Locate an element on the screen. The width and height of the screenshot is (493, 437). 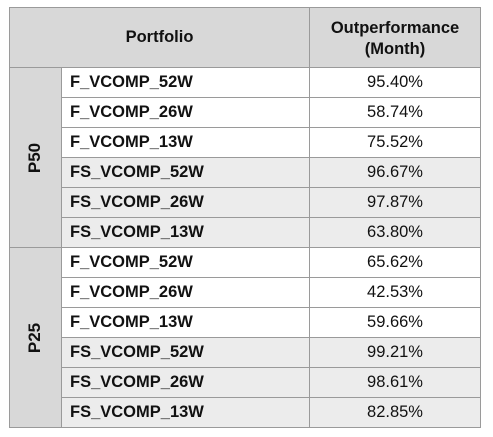
outperformance-value: 98.61% is located at coordinates (395, 382).